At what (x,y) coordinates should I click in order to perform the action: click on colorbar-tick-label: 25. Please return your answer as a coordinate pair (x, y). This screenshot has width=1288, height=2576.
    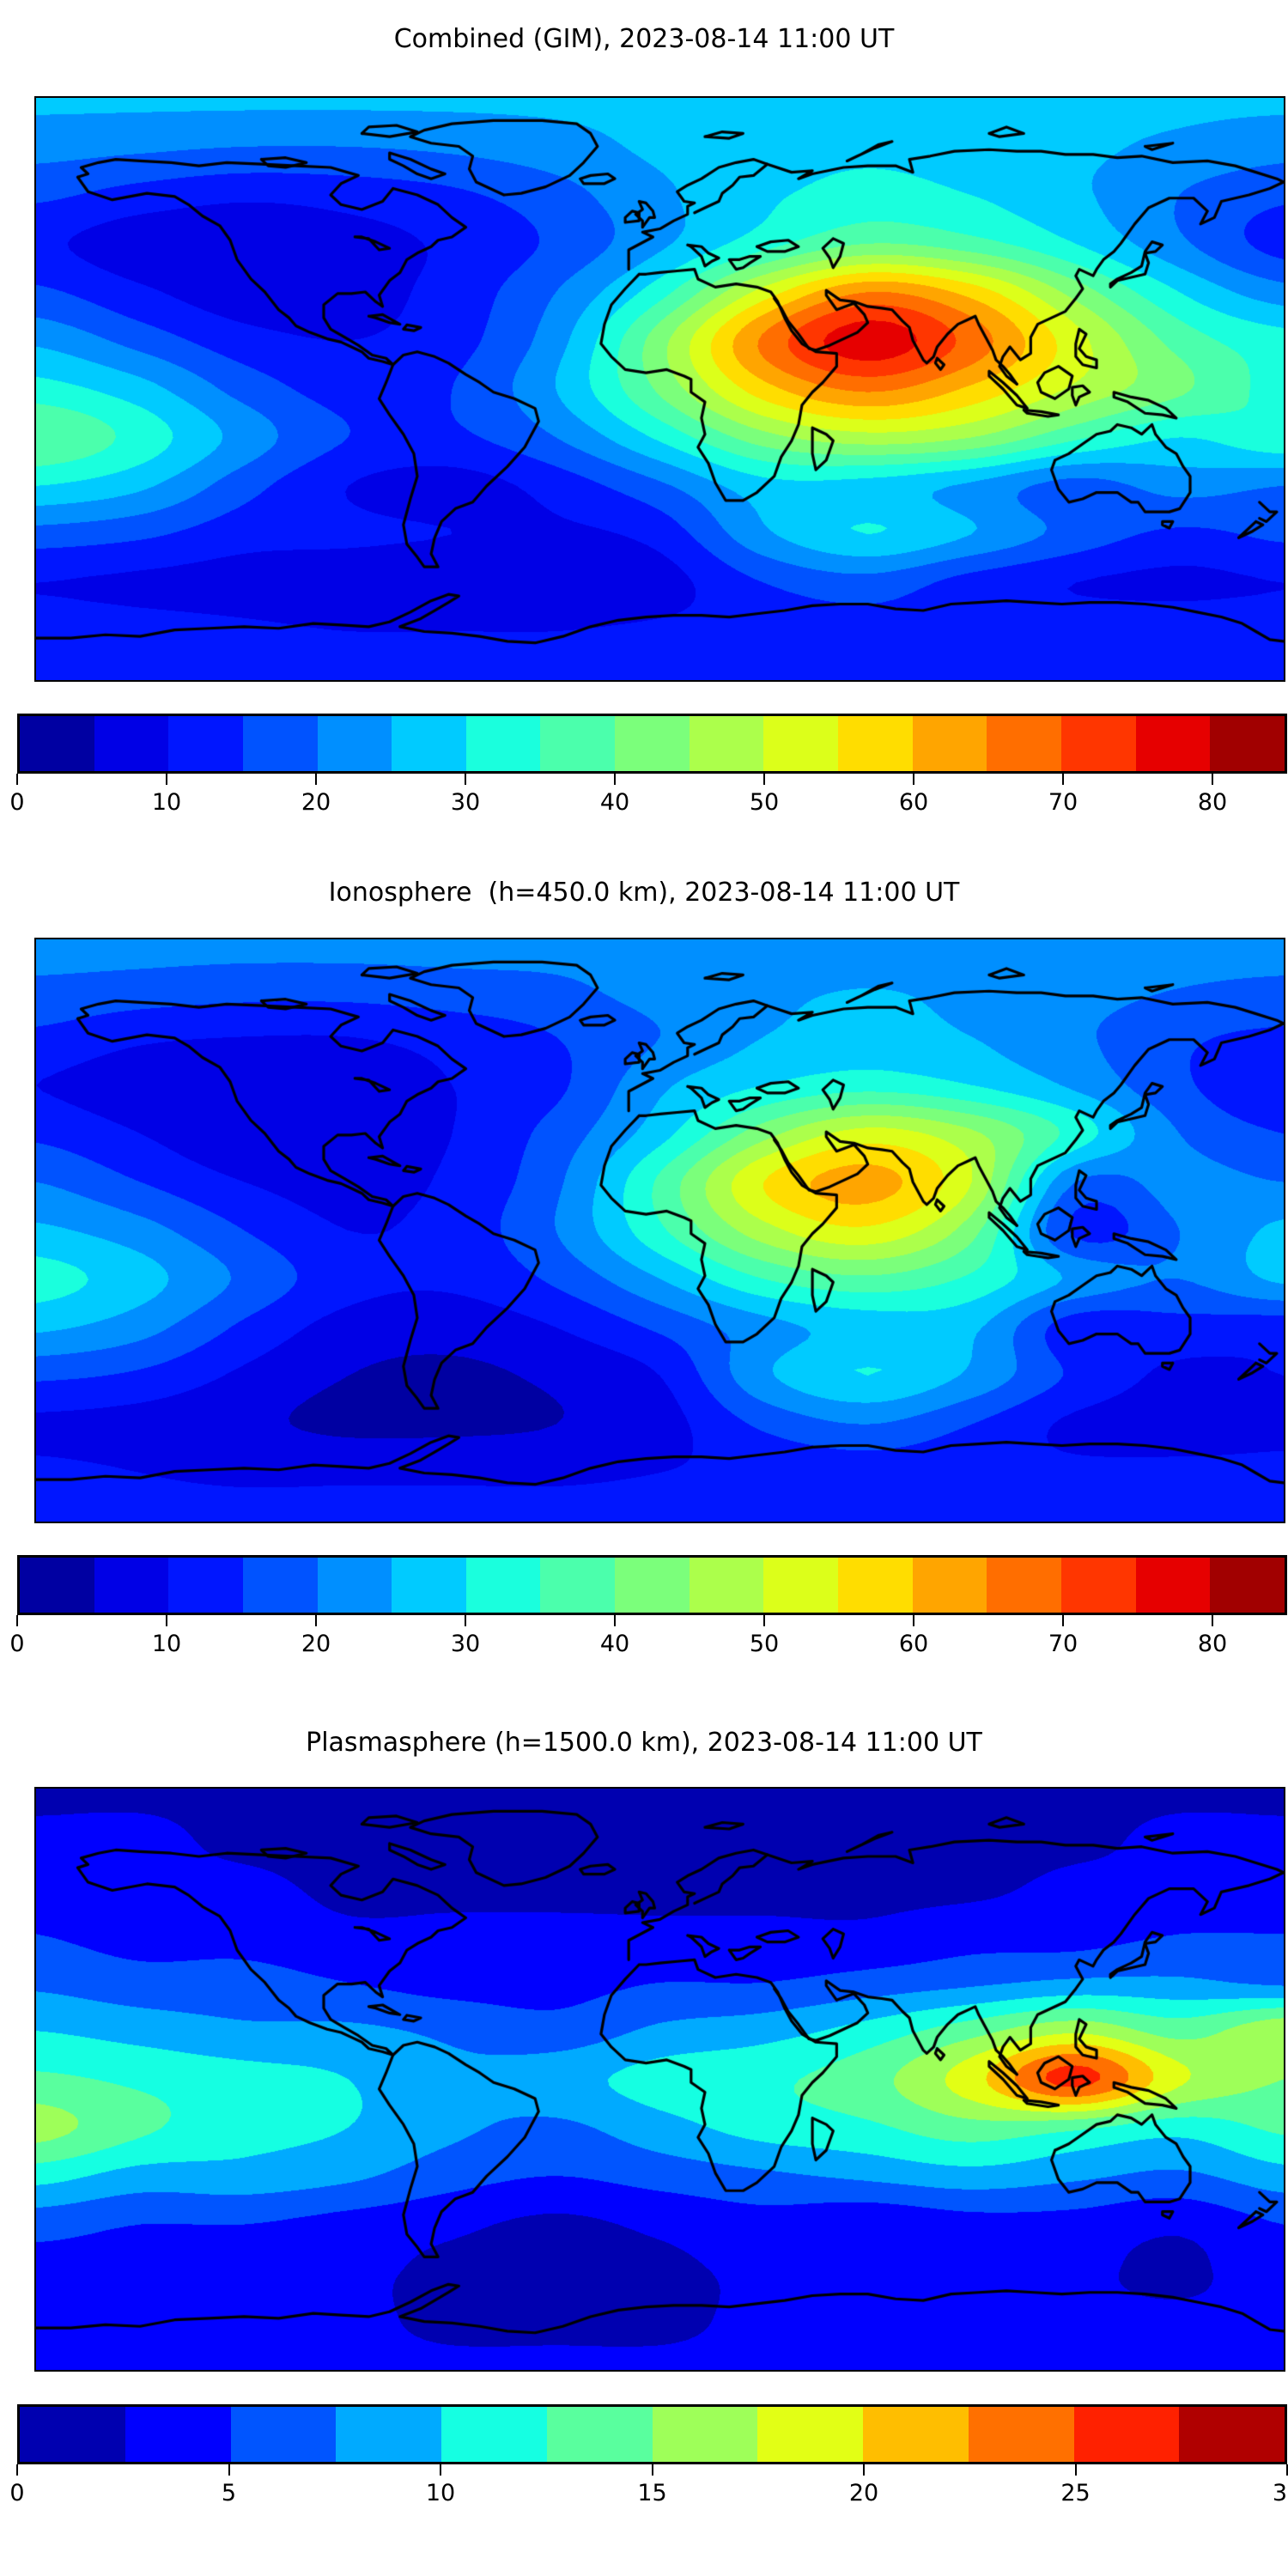
    Looking at the image, I should click on (1075, 2493).